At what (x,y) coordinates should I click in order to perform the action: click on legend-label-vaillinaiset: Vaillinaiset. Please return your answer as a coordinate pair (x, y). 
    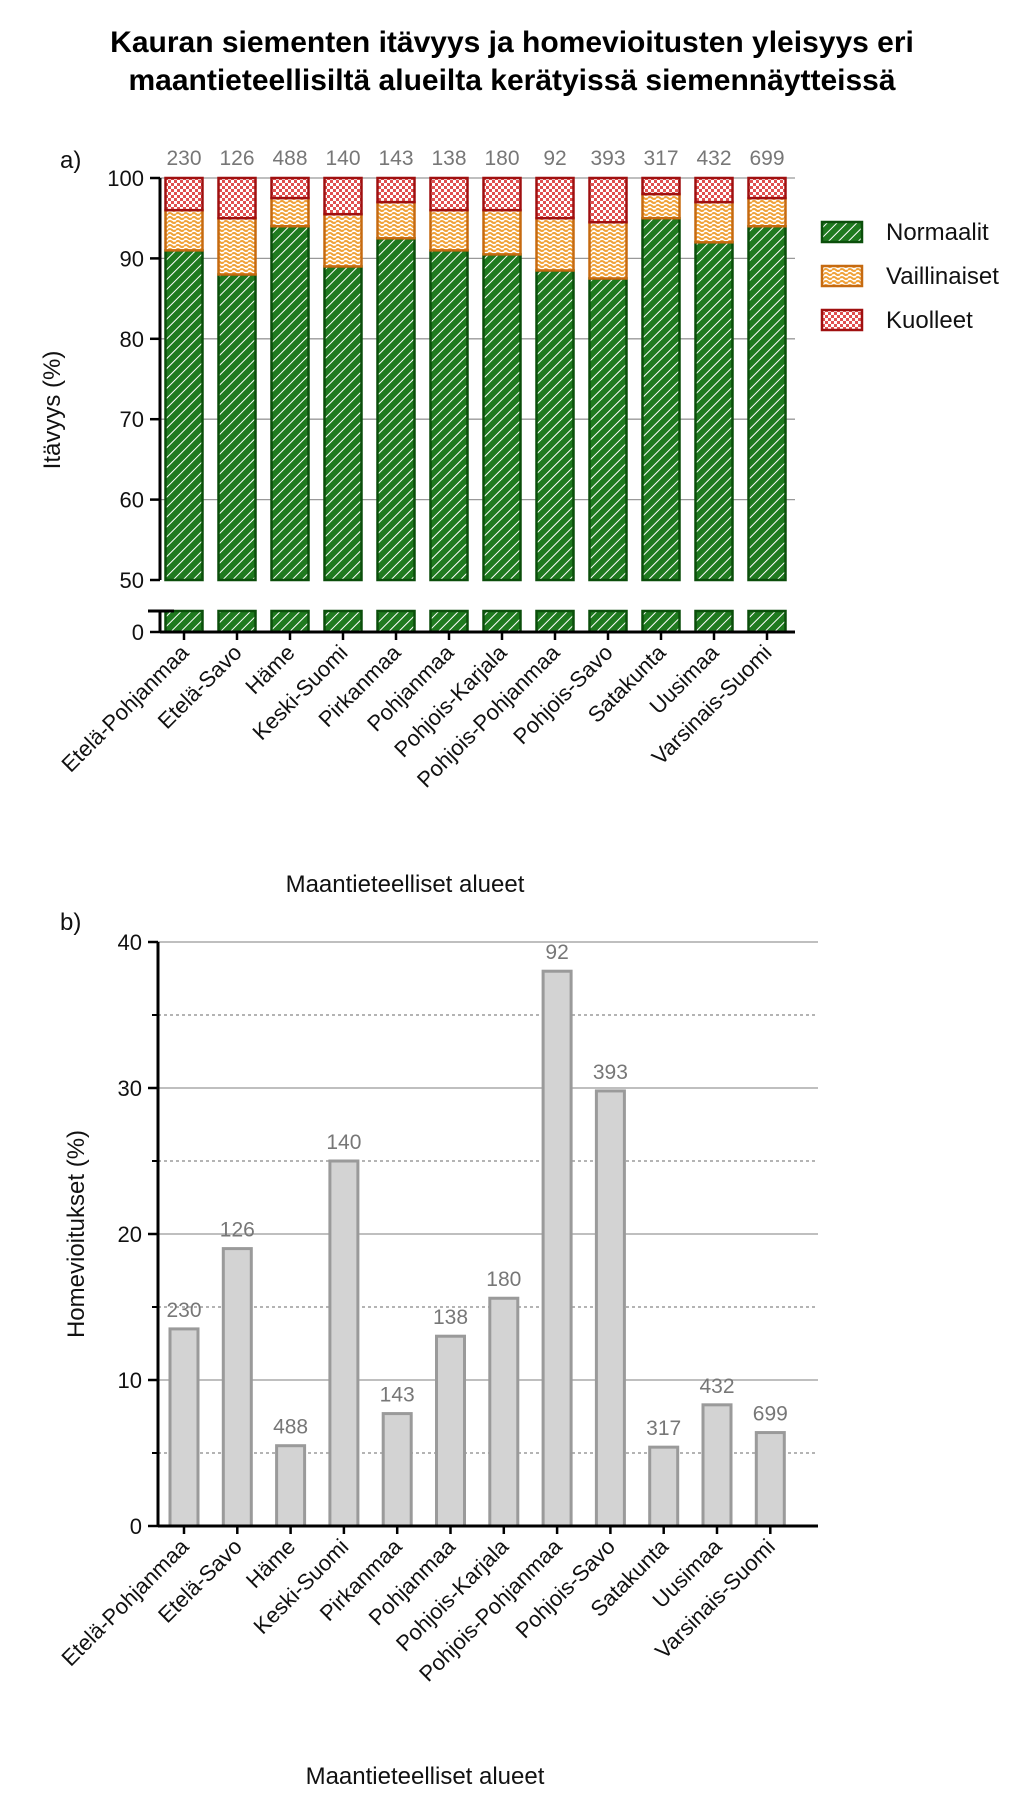
    Looking at the image, I should click on (942, 276).